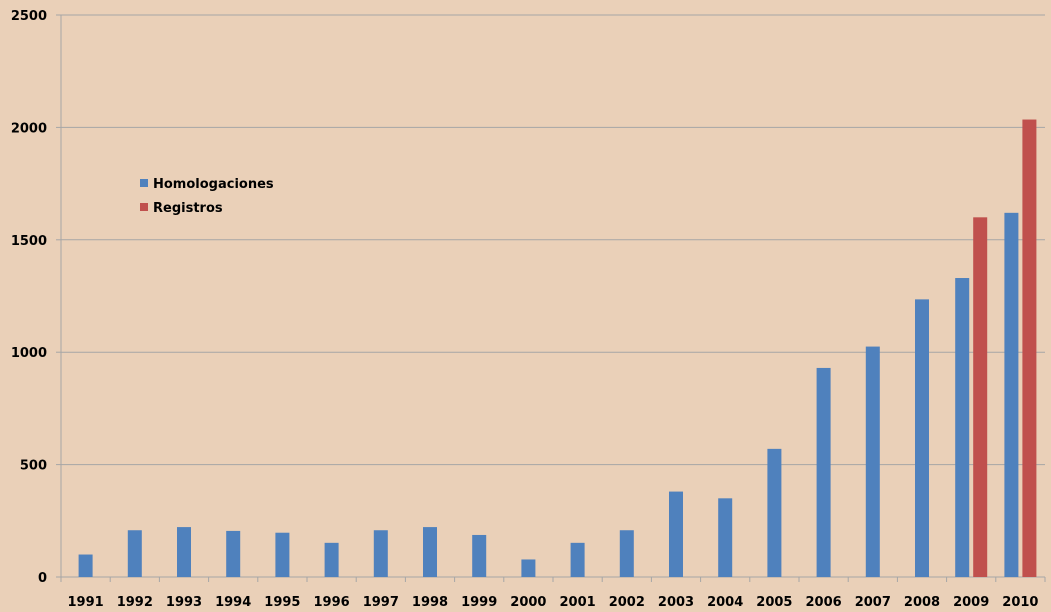  What do you see at coordinates (213, 184) in the screenshot?
I see `legend-label-homologaciones: Homologaciones` at bounding box center [213, 184].